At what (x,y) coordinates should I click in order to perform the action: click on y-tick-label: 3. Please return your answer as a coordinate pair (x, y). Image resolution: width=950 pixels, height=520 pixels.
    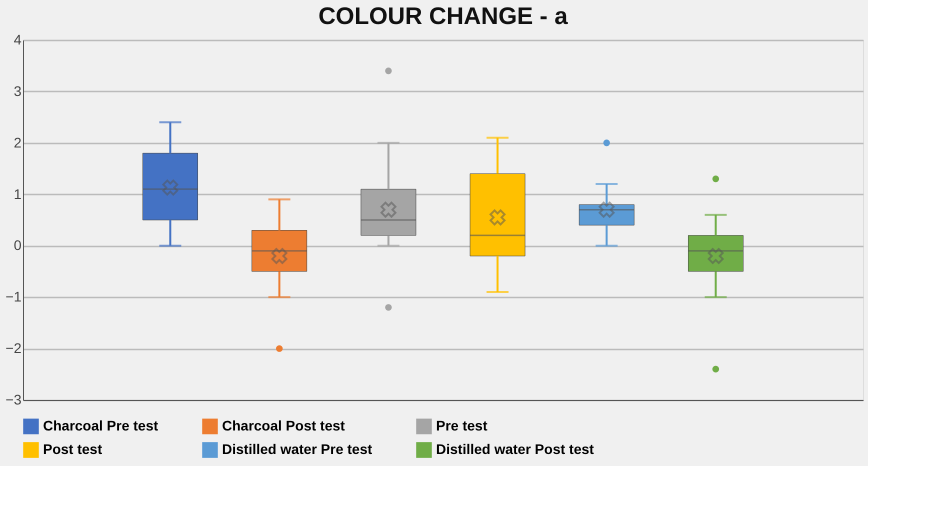
    Looking at the image, I should click on (18, 90).